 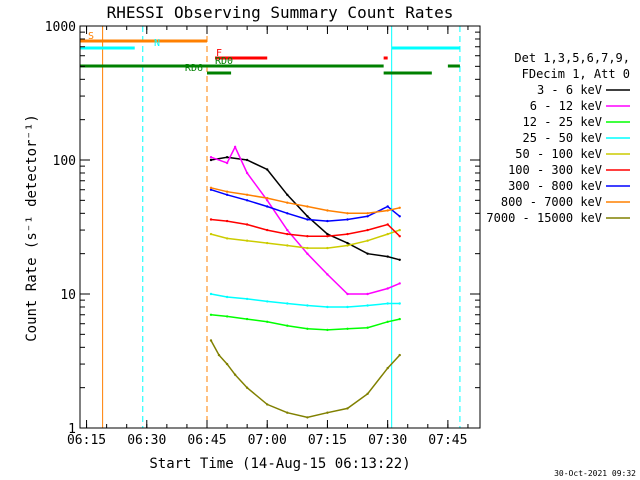 What do you see at coordinates (572, 58) in the screenshot?
I see `legend-header-line-1: Det 1,3,5,6,7,9,` at bounding box center [572, 58].